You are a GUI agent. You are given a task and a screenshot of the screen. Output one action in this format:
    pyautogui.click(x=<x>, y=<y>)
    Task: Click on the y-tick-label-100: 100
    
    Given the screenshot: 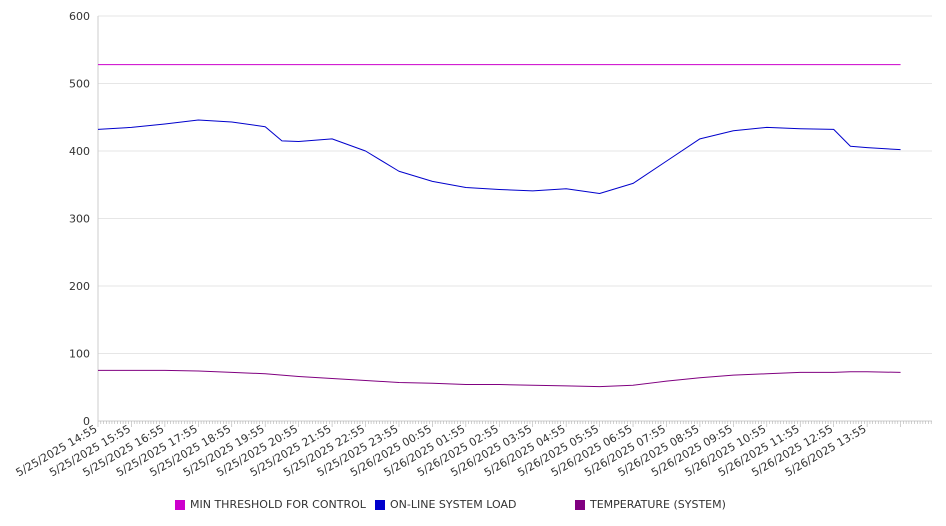 What is the action you would take?
    pyautogui.click(x=79, y=354)
    